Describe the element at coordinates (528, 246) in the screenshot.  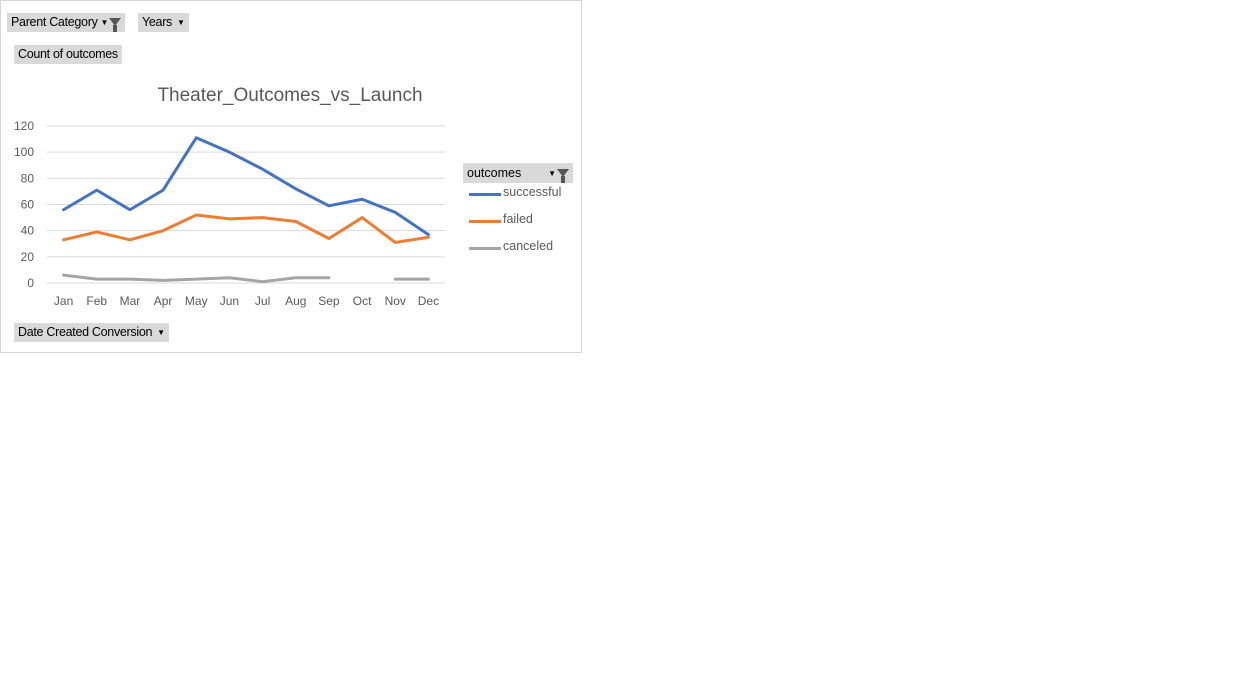
I see `legend-label-canceled: canceled` at that location.